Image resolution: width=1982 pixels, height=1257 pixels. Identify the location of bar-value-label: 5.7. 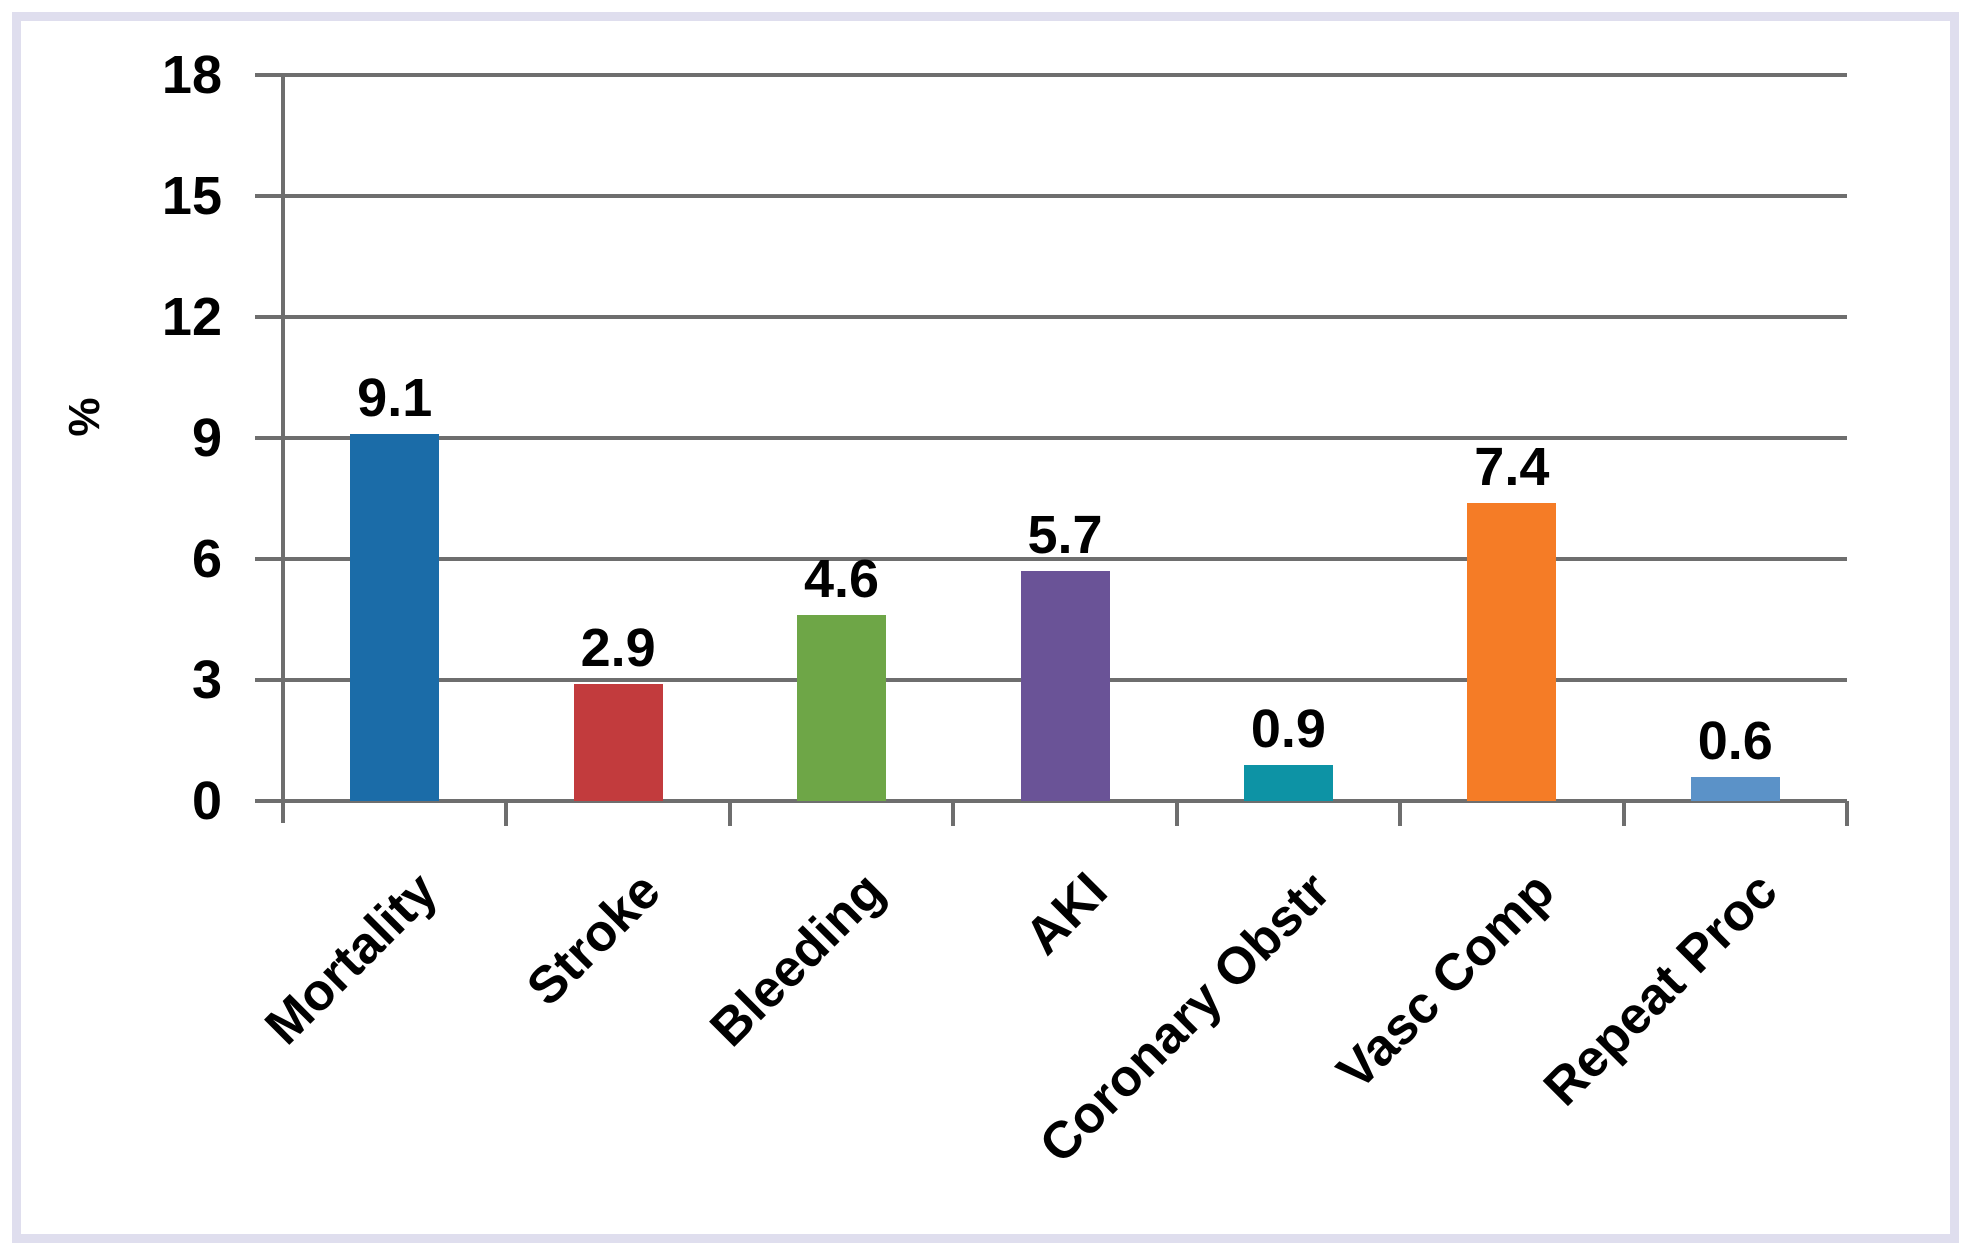
(1065, 535).